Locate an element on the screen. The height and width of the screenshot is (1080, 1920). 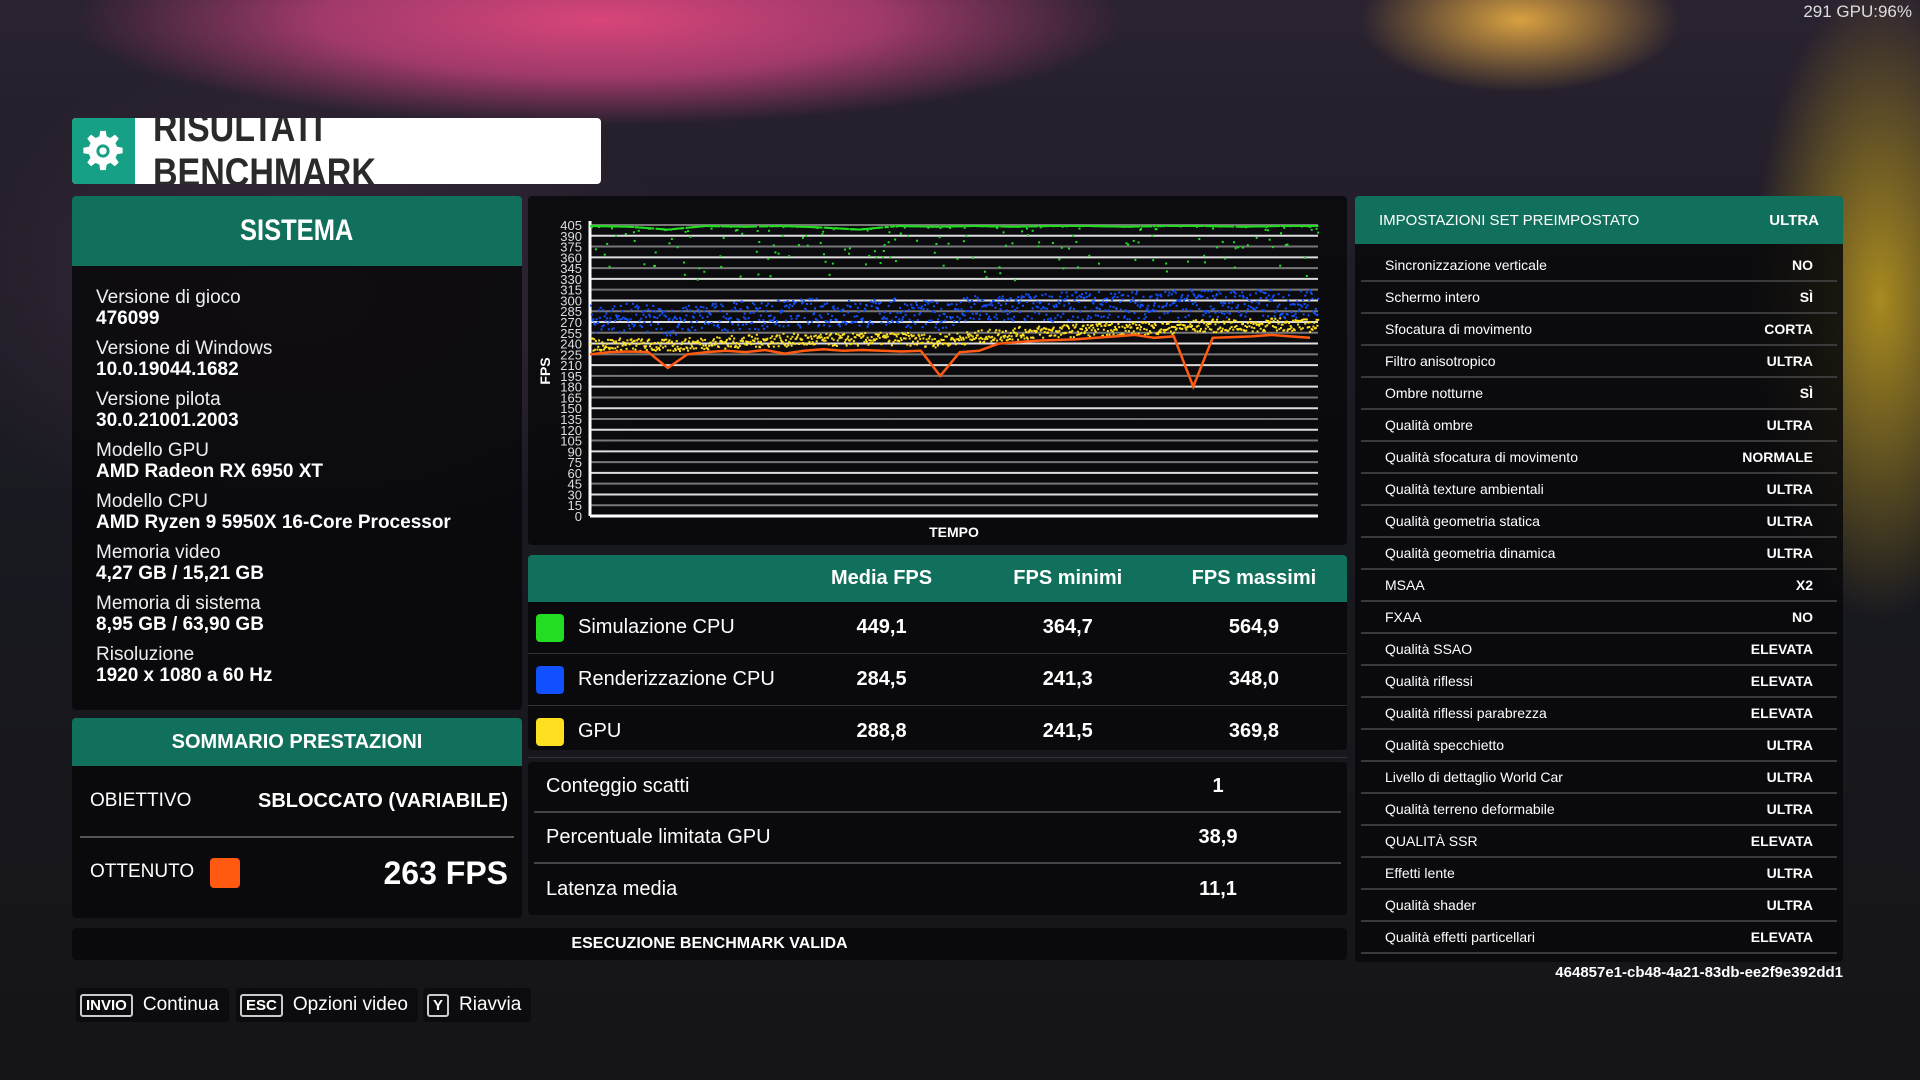
setting-row: Qualità SSAO ELEVATA is located at coordinates (1599, 650).